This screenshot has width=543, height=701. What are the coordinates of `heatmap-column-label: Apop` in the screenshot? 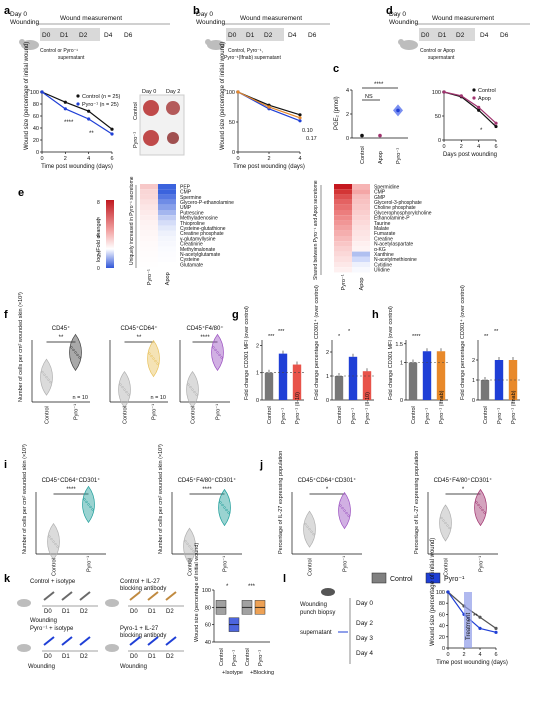 It's located at (362, 284).